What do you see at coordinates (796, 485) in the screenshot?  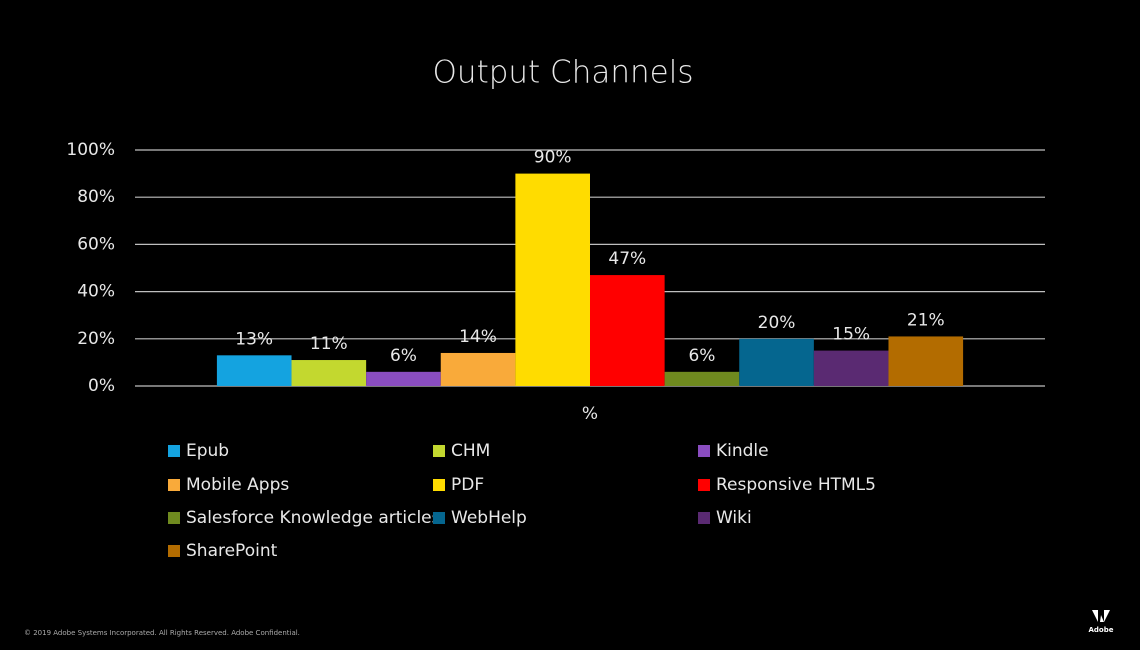 I see `legend-label: Responsive HTML5` at bounding box center [796, 485].